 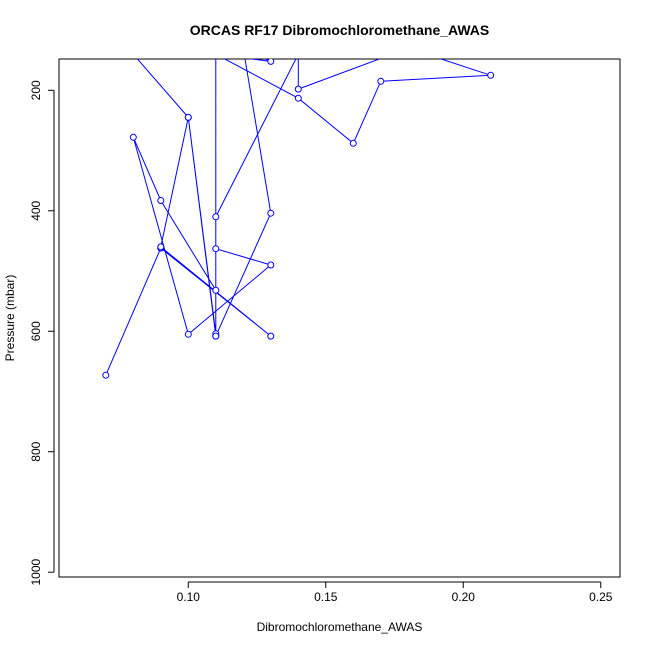 I want to click on y-tick-label: 200, so click(x=36, y=90).